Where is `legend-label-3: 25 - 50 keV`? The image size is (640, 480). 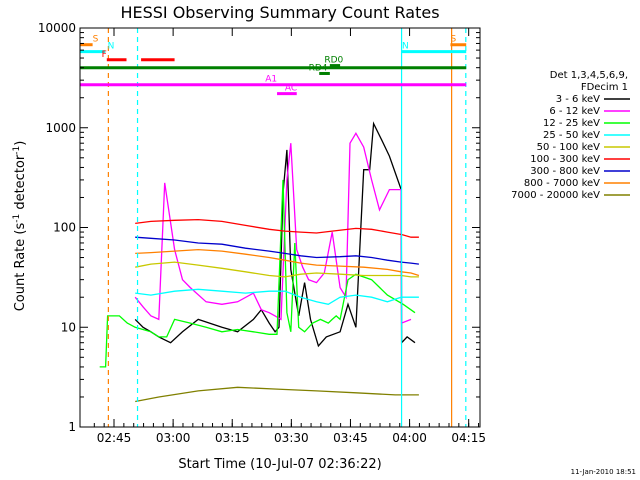 legend-label-3: 25 - 50 keV is located at coordinates (571, 135).